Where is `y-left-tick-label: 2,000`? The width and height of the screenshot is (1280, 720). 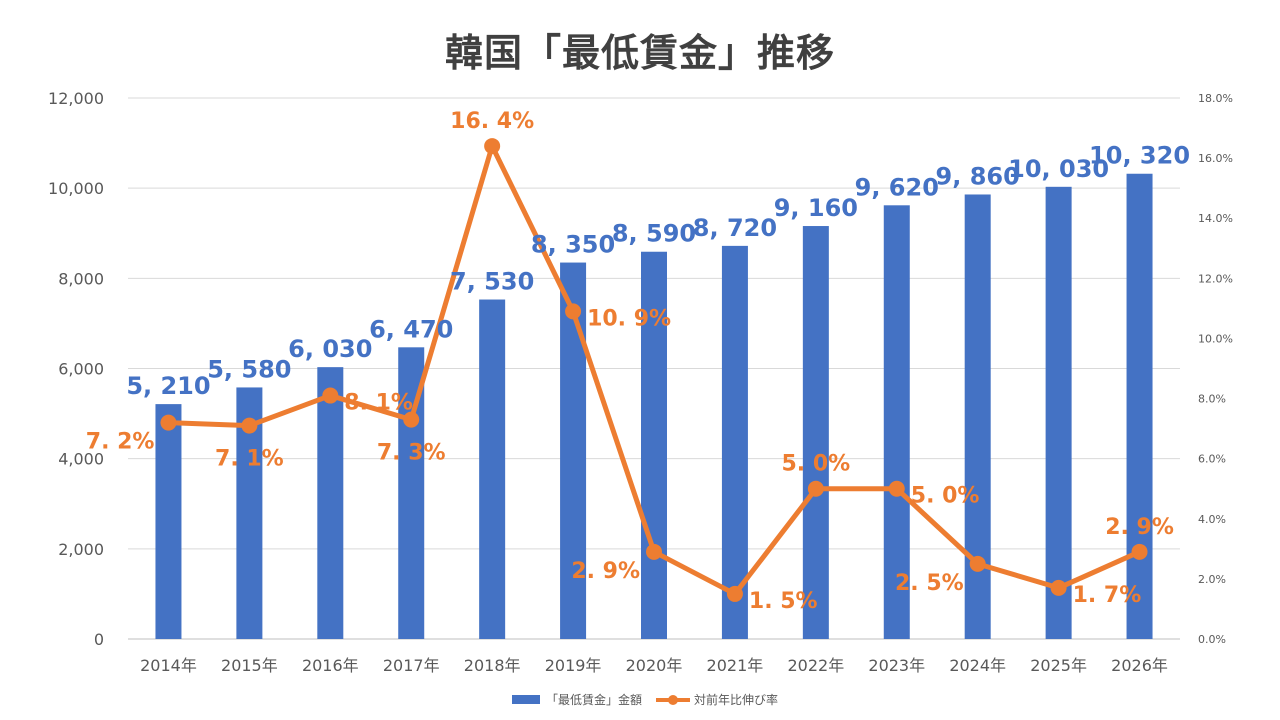 y-left-tick-label: 2,000 is located at coordinates (81, 549).